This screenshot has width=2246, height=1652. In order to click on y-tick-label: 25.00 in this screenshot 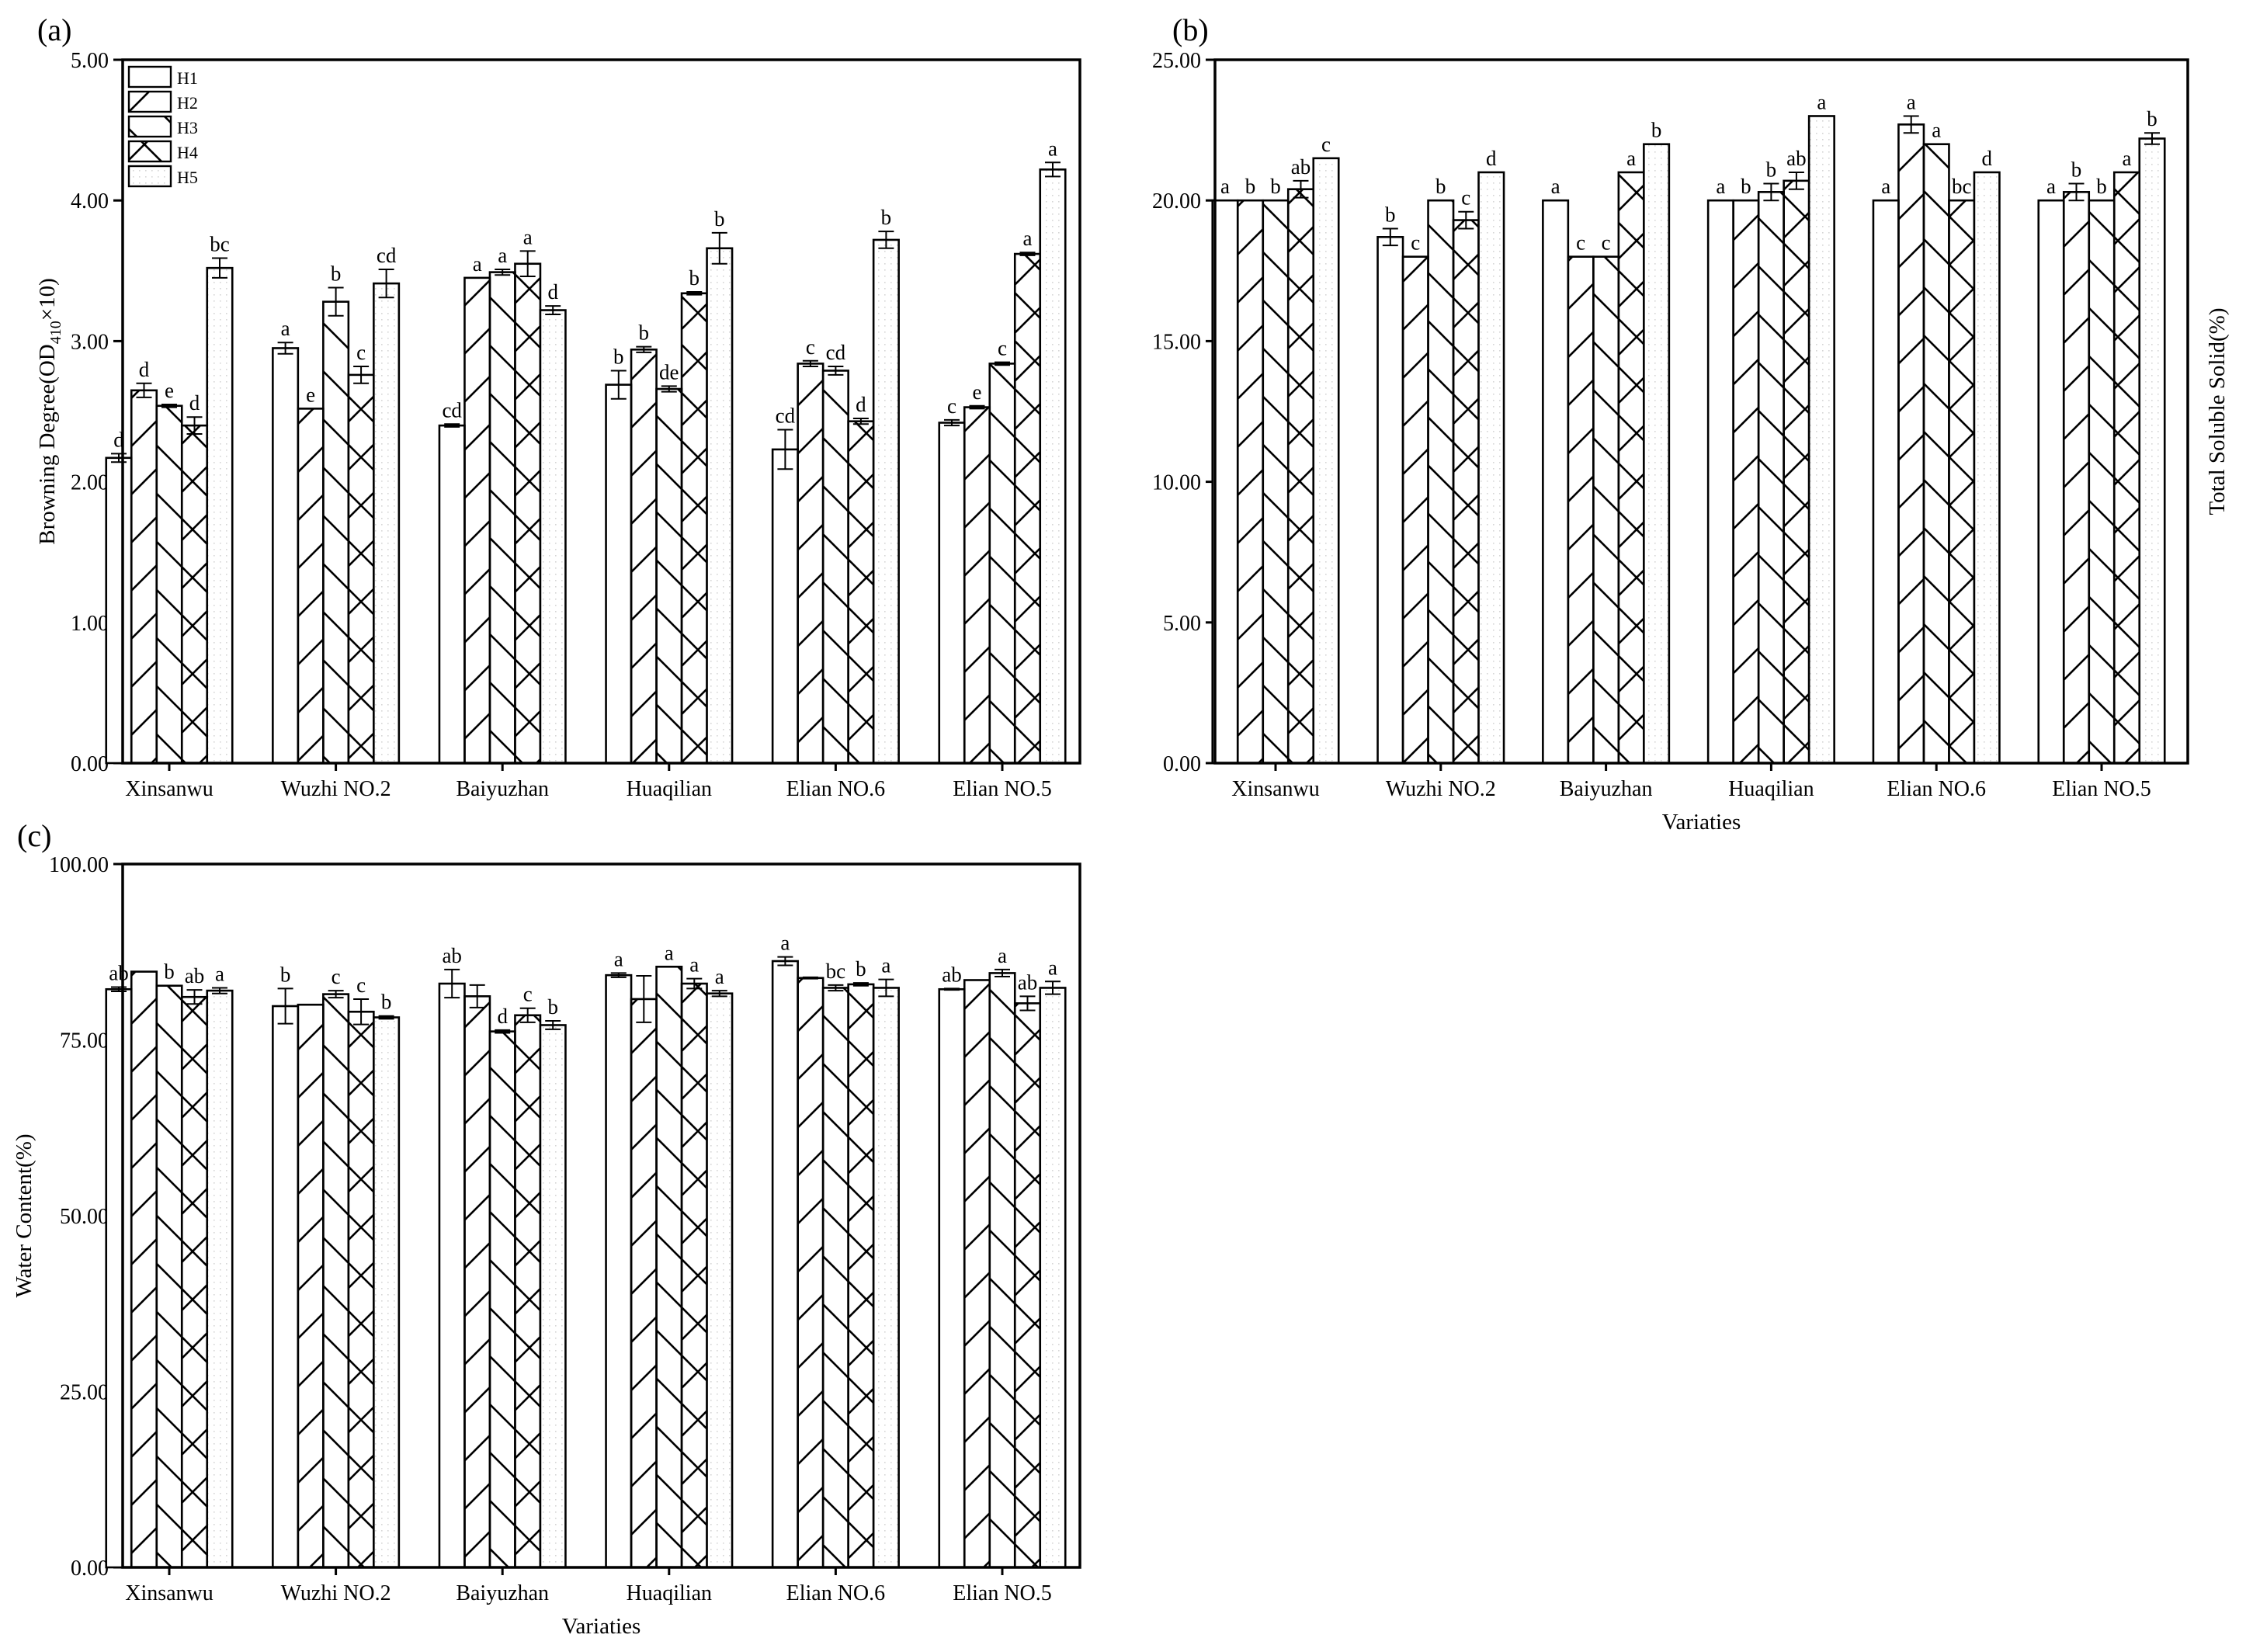, I will do `click(1176, 61)`.